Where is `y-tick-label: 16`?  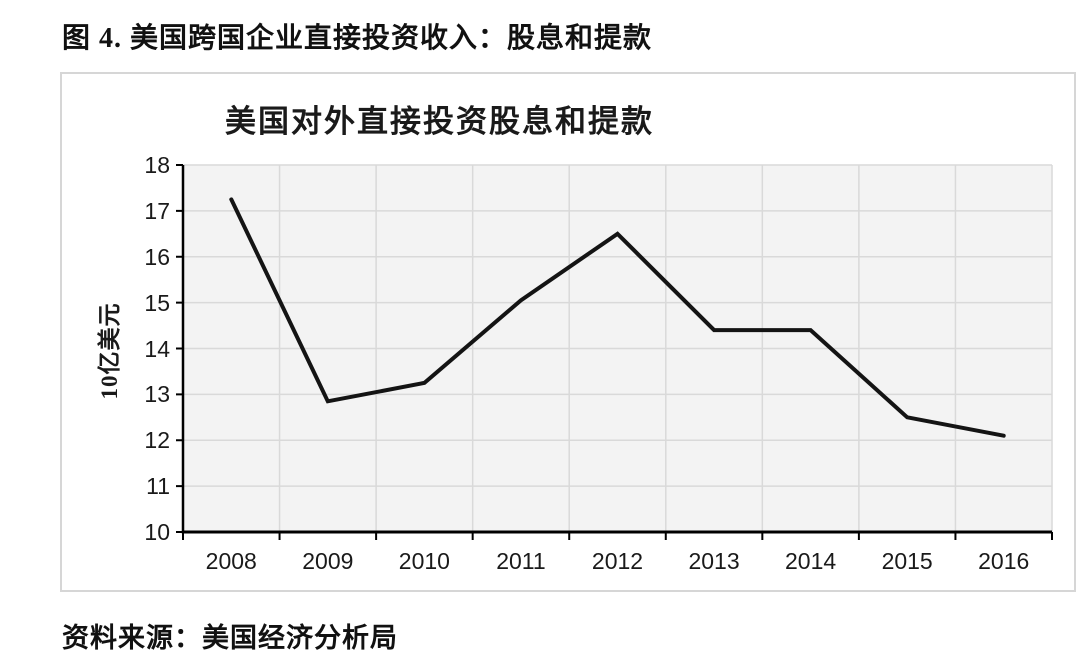 y-tick-label: 16 is located at coordinates (157, 256).